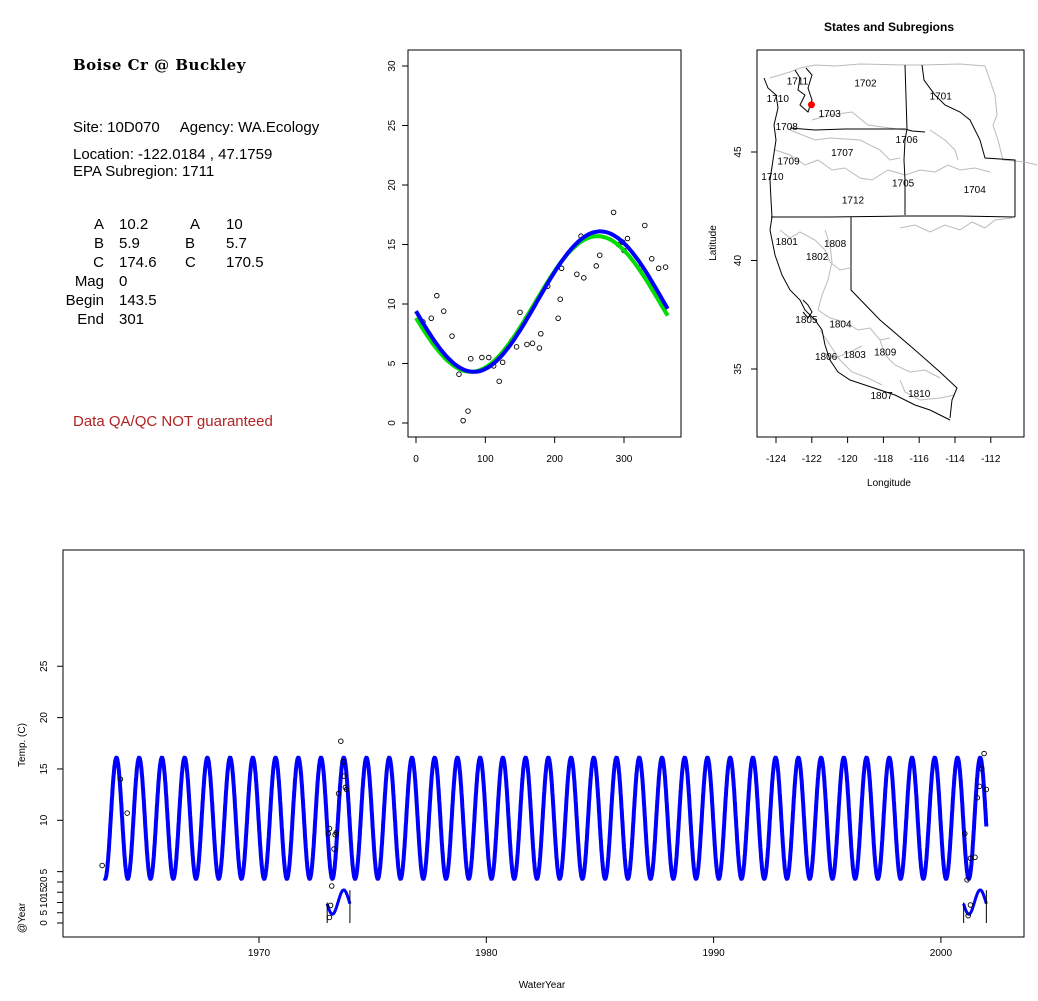  What do you see at coordinates (22, 745) in the screenshot?
I see `y-axis-label: Temp. (C)` at bounding box center [22, 745].